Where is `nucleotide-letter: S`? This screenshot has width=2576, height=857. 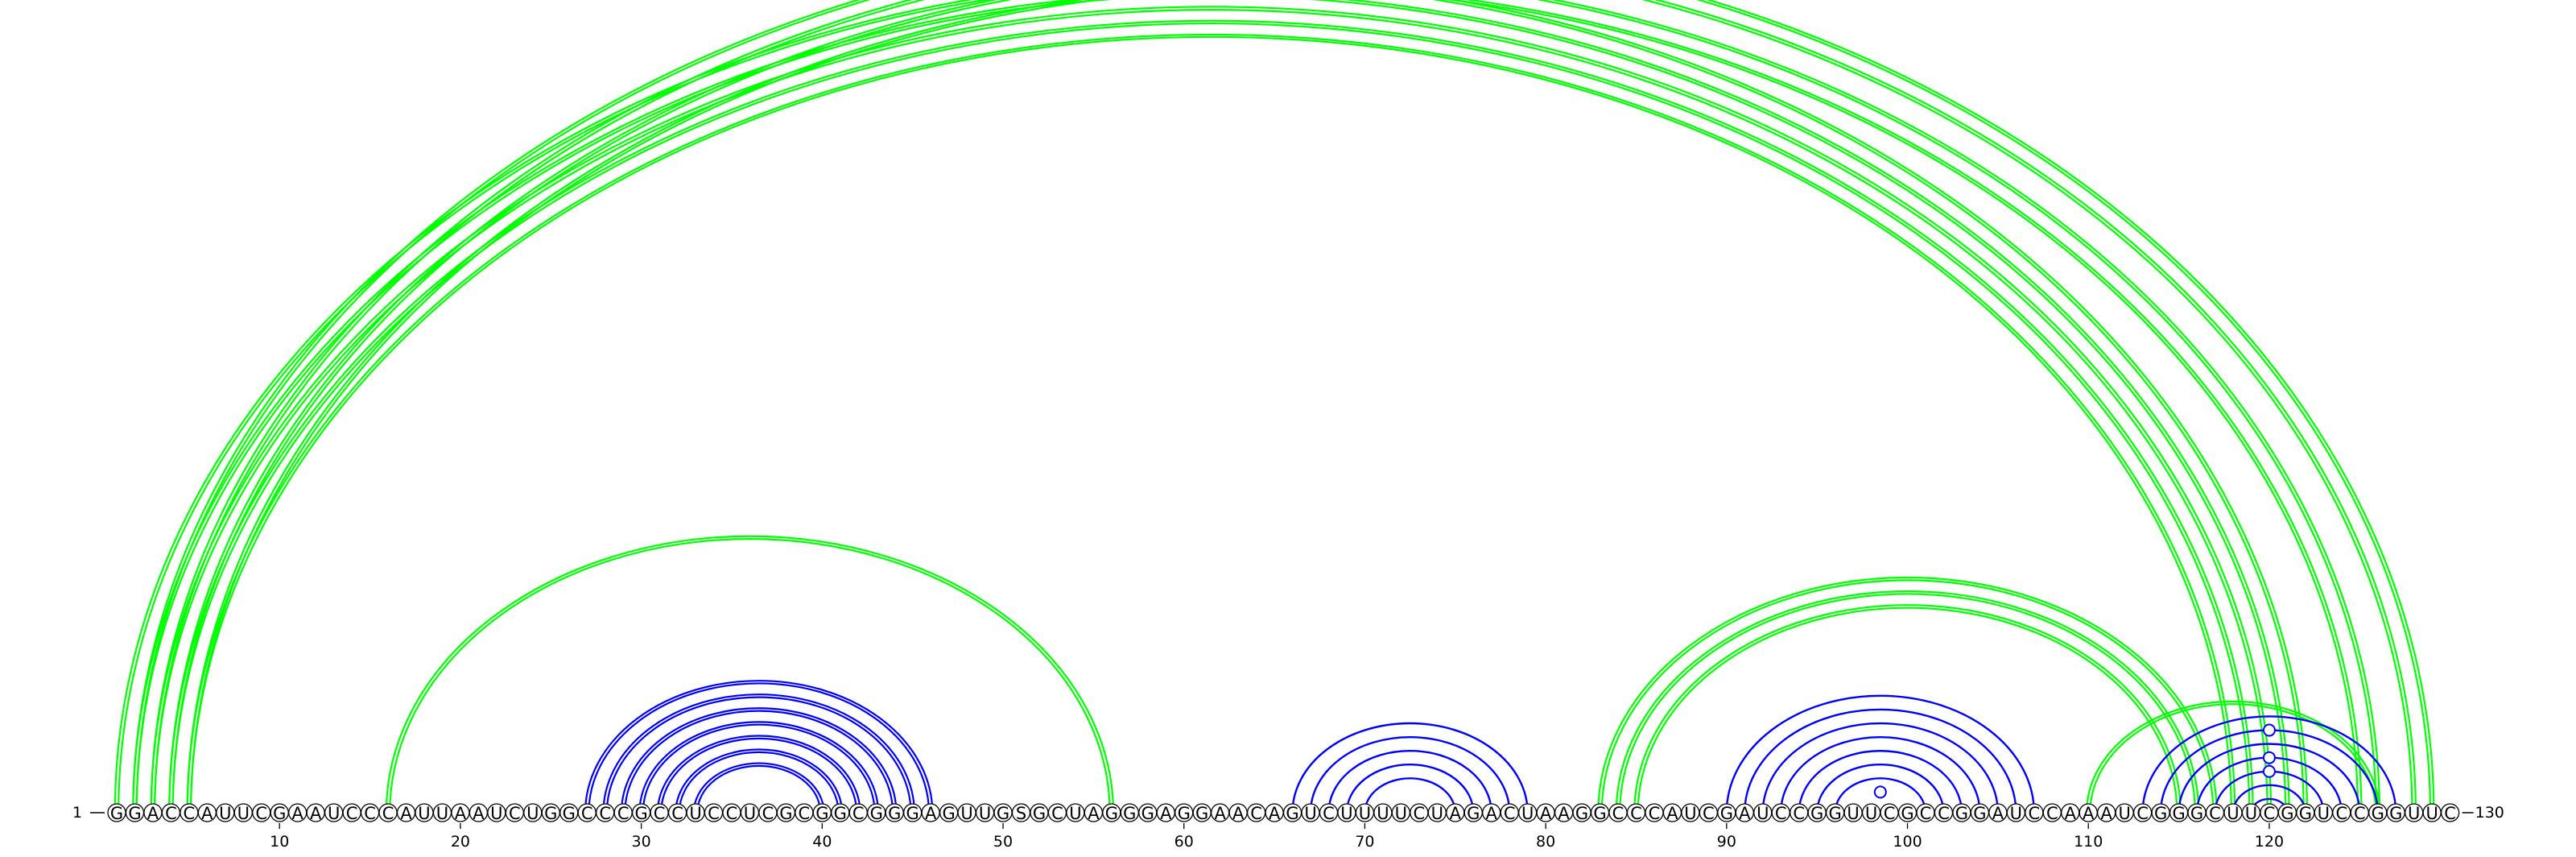
nucleotide-letter: S is located at coordinates (1021, 813).